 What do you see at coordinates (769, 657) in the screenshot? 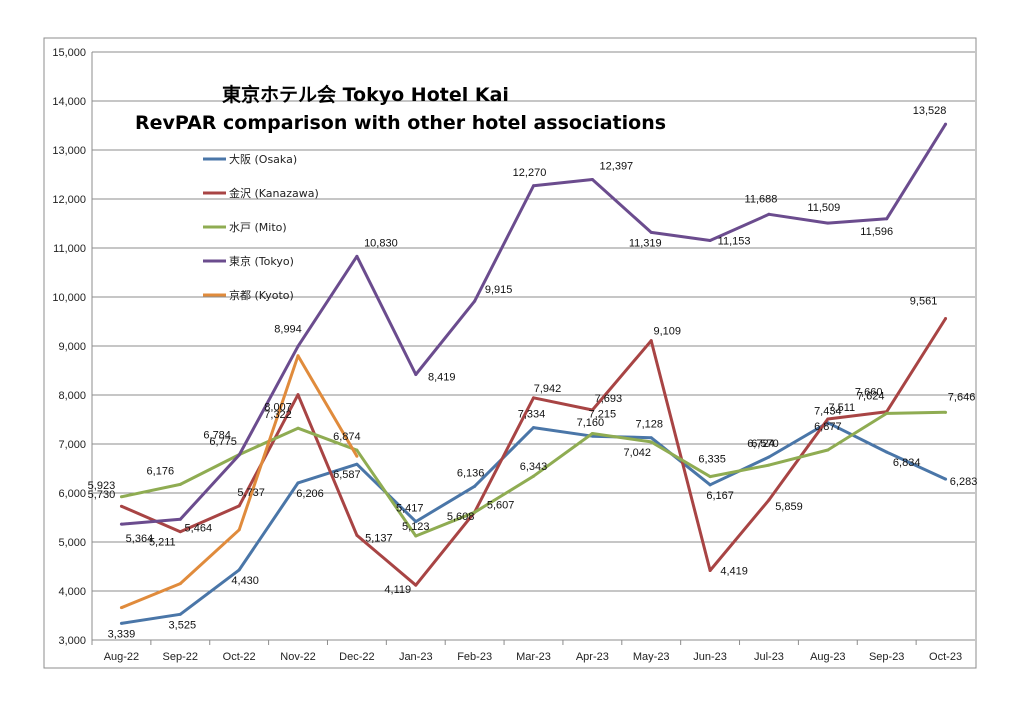
I see `x-tick-label: Jul-23` at bounding box center [769, 657].